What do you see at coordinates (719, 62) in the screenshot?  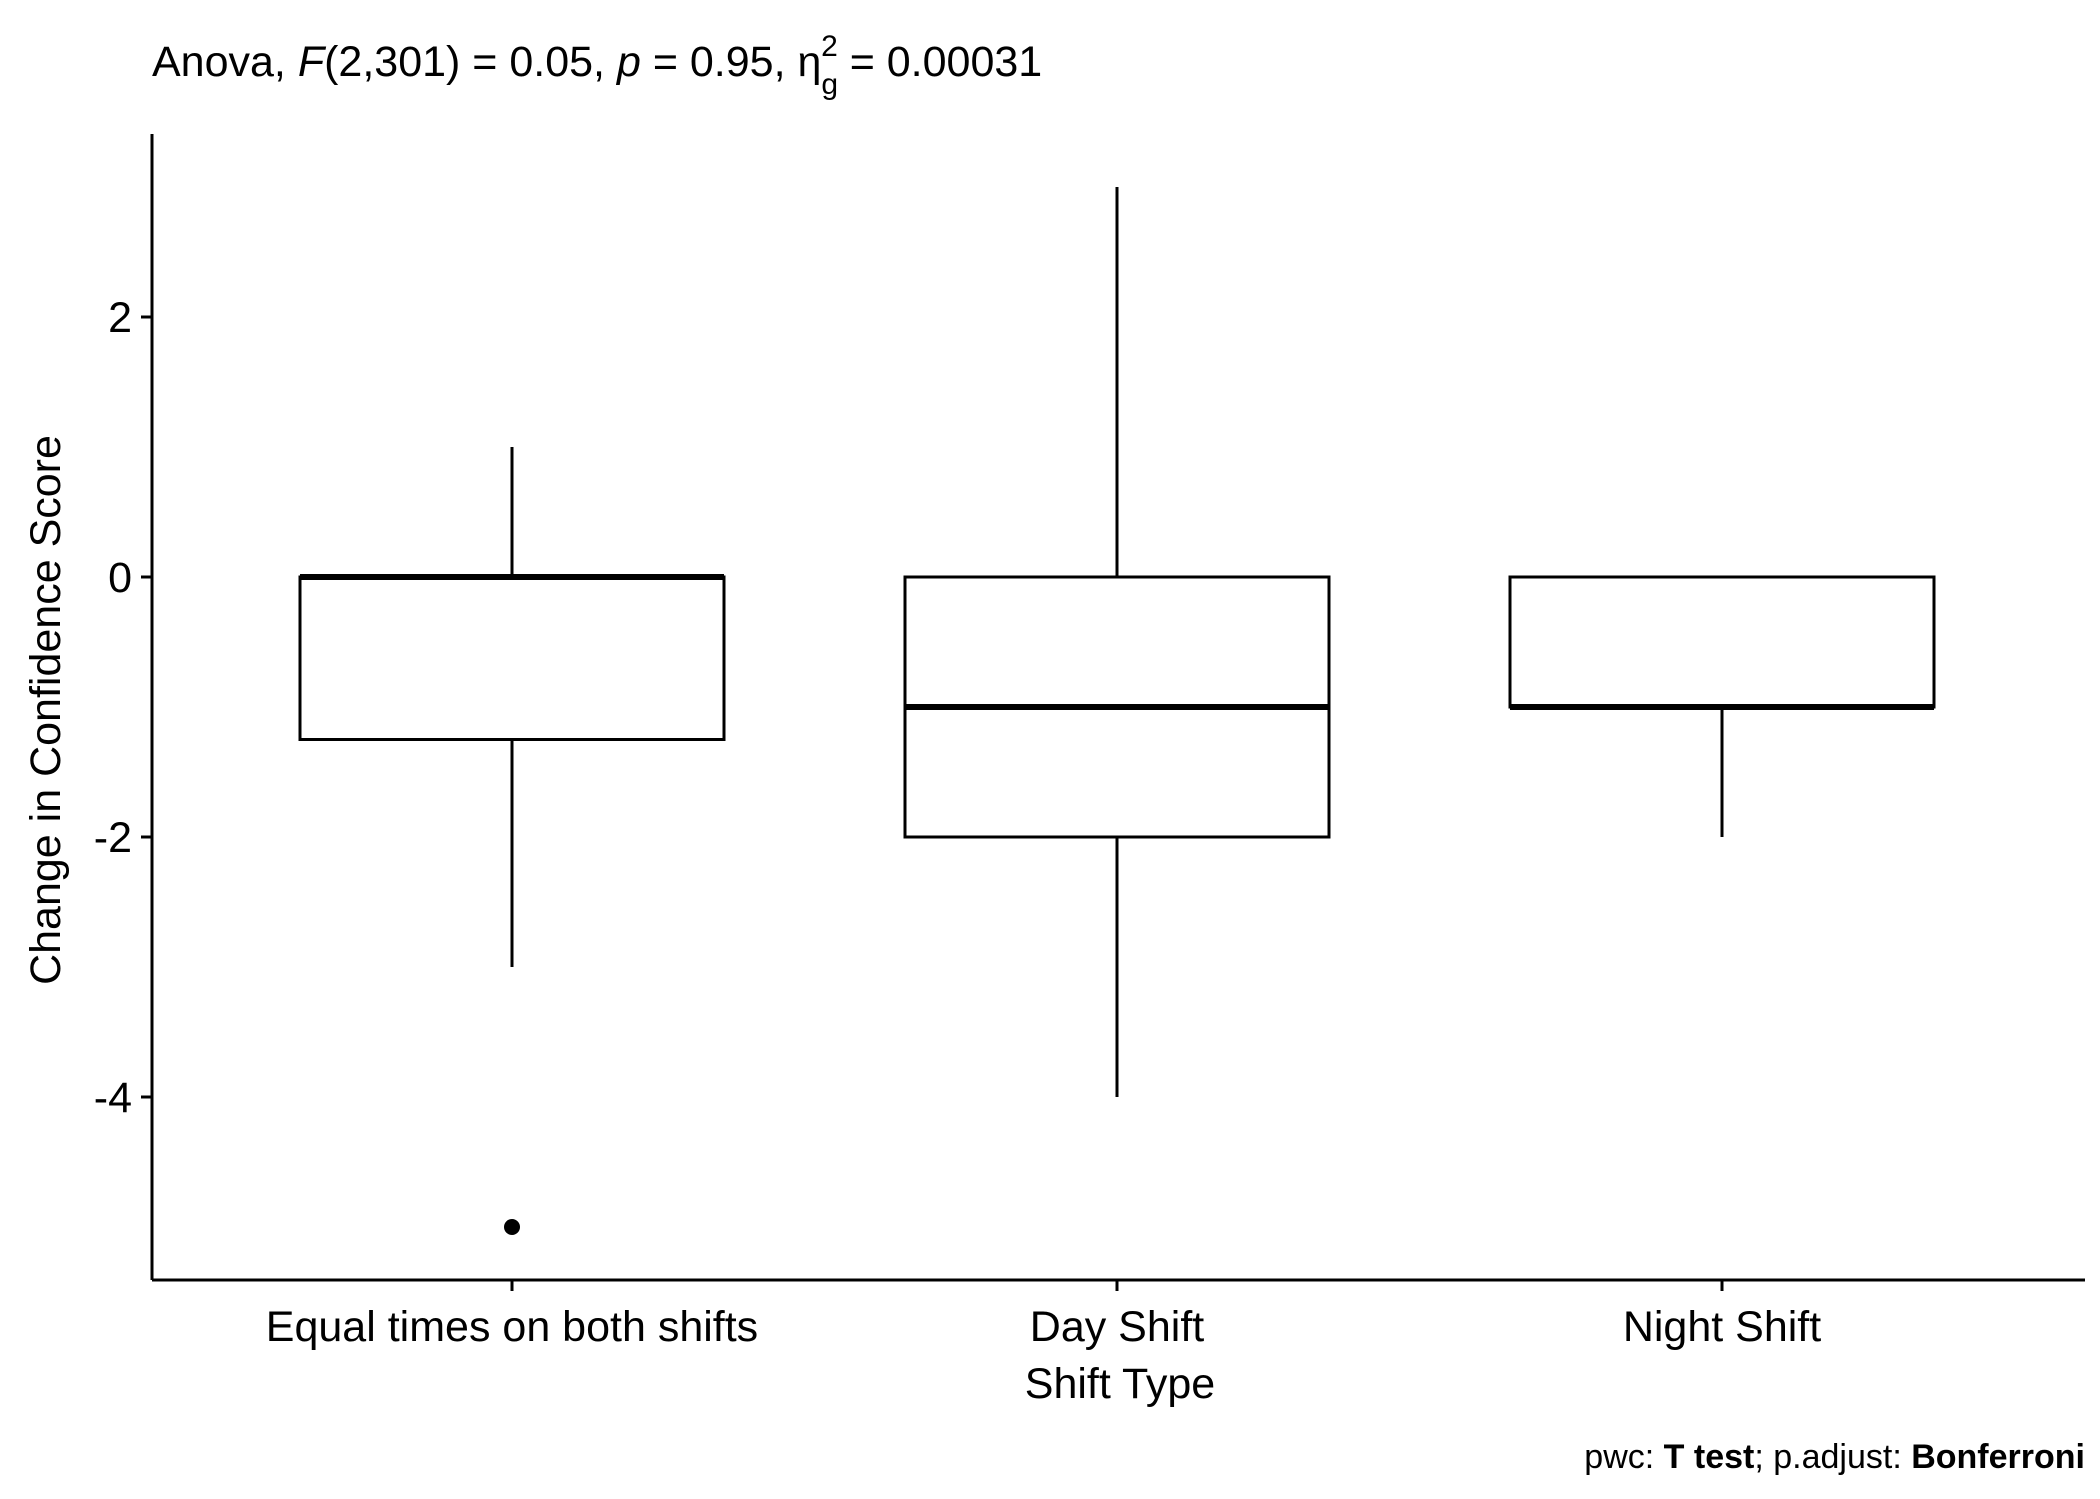 I see `title-p-value: = 0.95,` at bounding box center [719, 62].